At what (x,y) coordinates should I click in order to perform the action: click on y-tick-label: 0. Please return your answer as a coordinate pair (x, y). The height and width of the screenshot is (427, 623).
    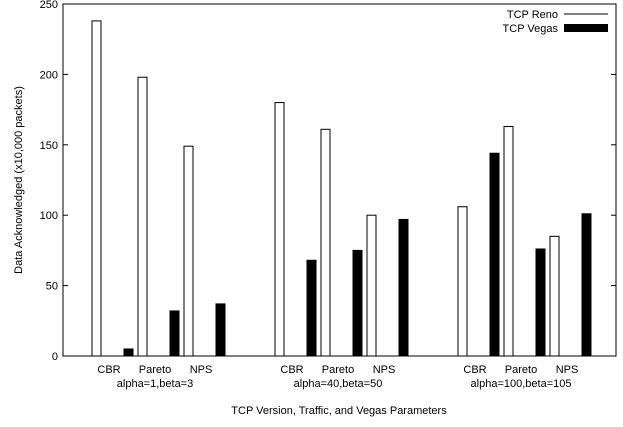
    Looking at the image, I should click on (55, 357).